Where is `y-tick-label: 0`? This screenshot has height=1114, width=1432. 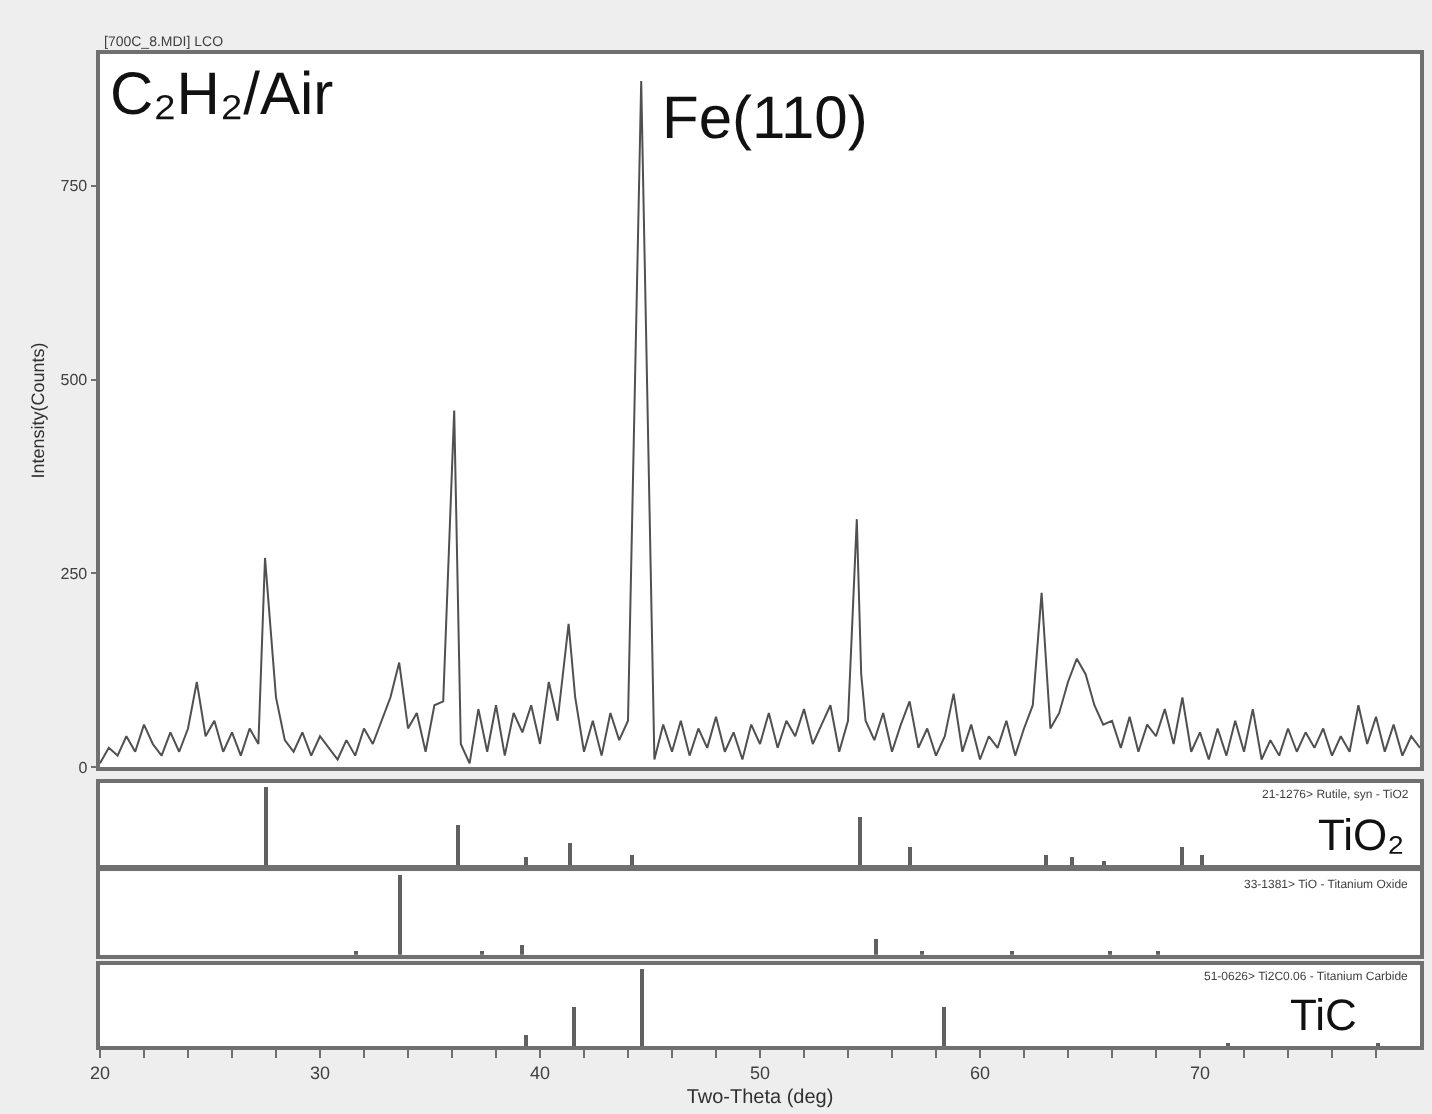 y-tick-label: 0 is located at coordinates (83, 767).